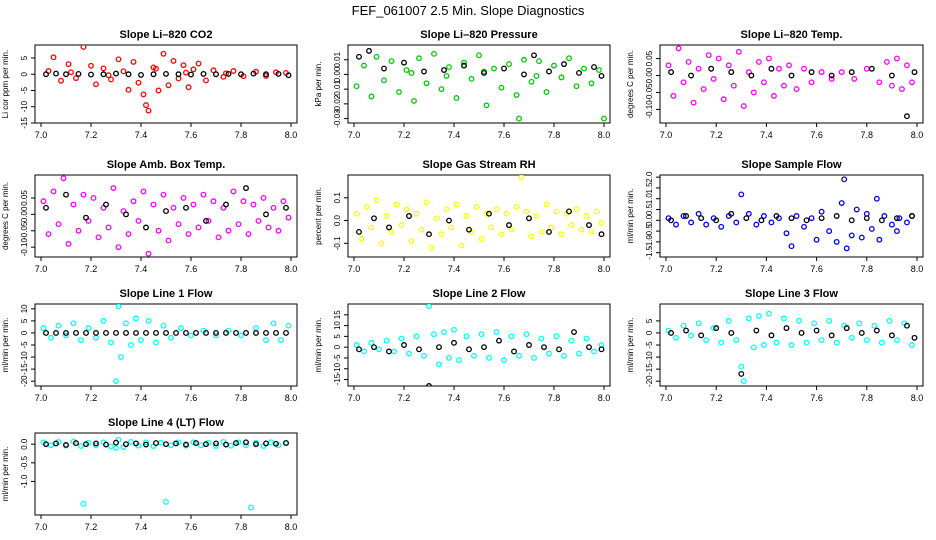  I want to click on y-axis-label: ml/min per min., so click(5, 345).